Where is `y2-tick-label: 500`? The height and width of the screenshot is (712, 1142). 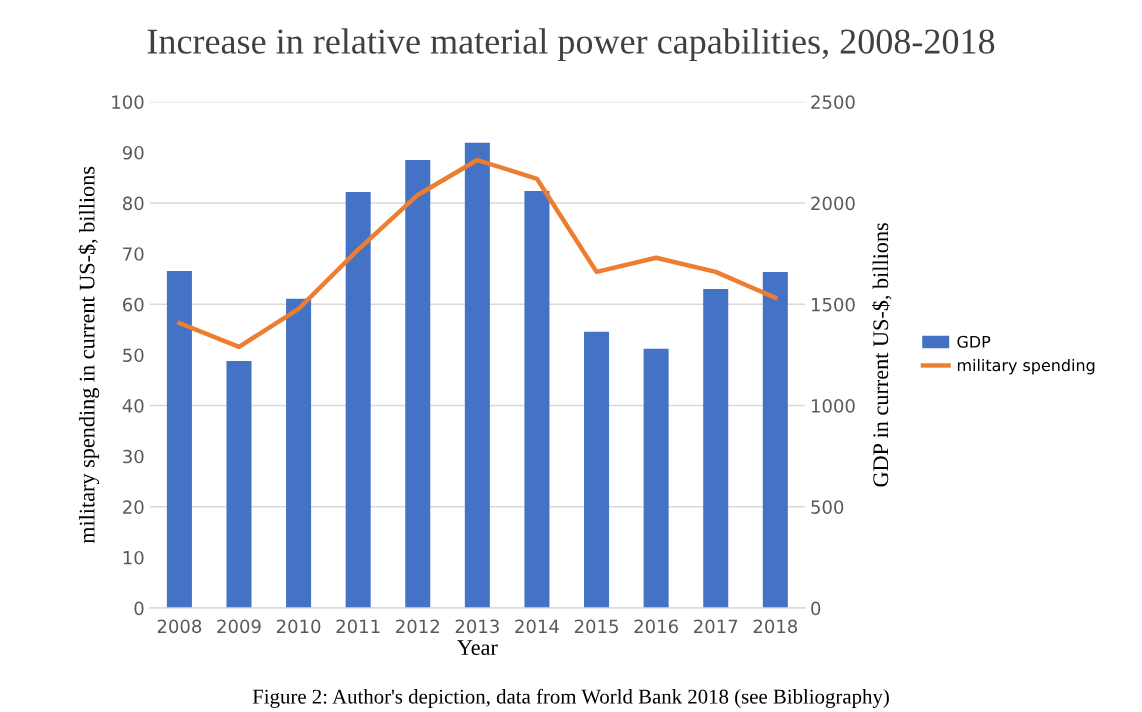
y2-tick-label: 500 is located at coordinates (827, 507).